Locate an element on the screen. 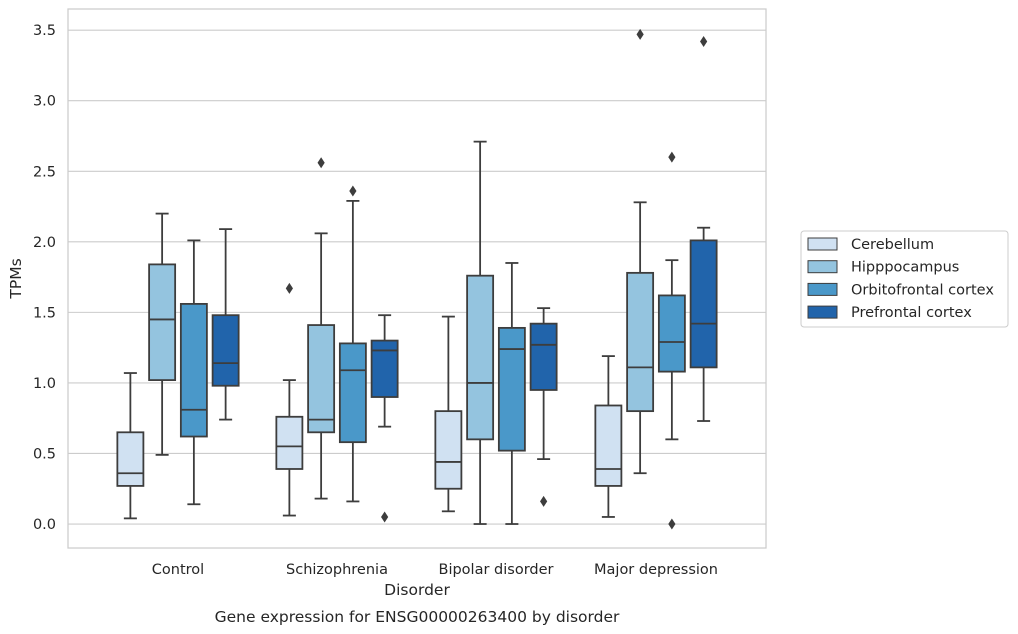  y-tick-label: 0.5 is located at coordinates (44, 454).